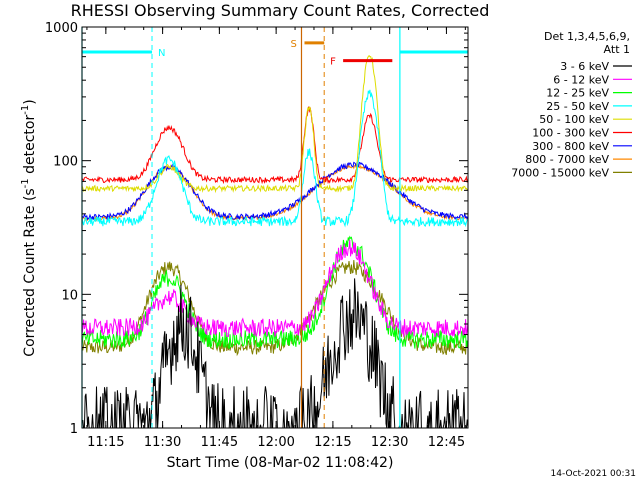 The width and height of the screenshot is (640, 480). Describe the element at coordinates (293, 44) in the screenshot. I see `saa-label: S` at that location.